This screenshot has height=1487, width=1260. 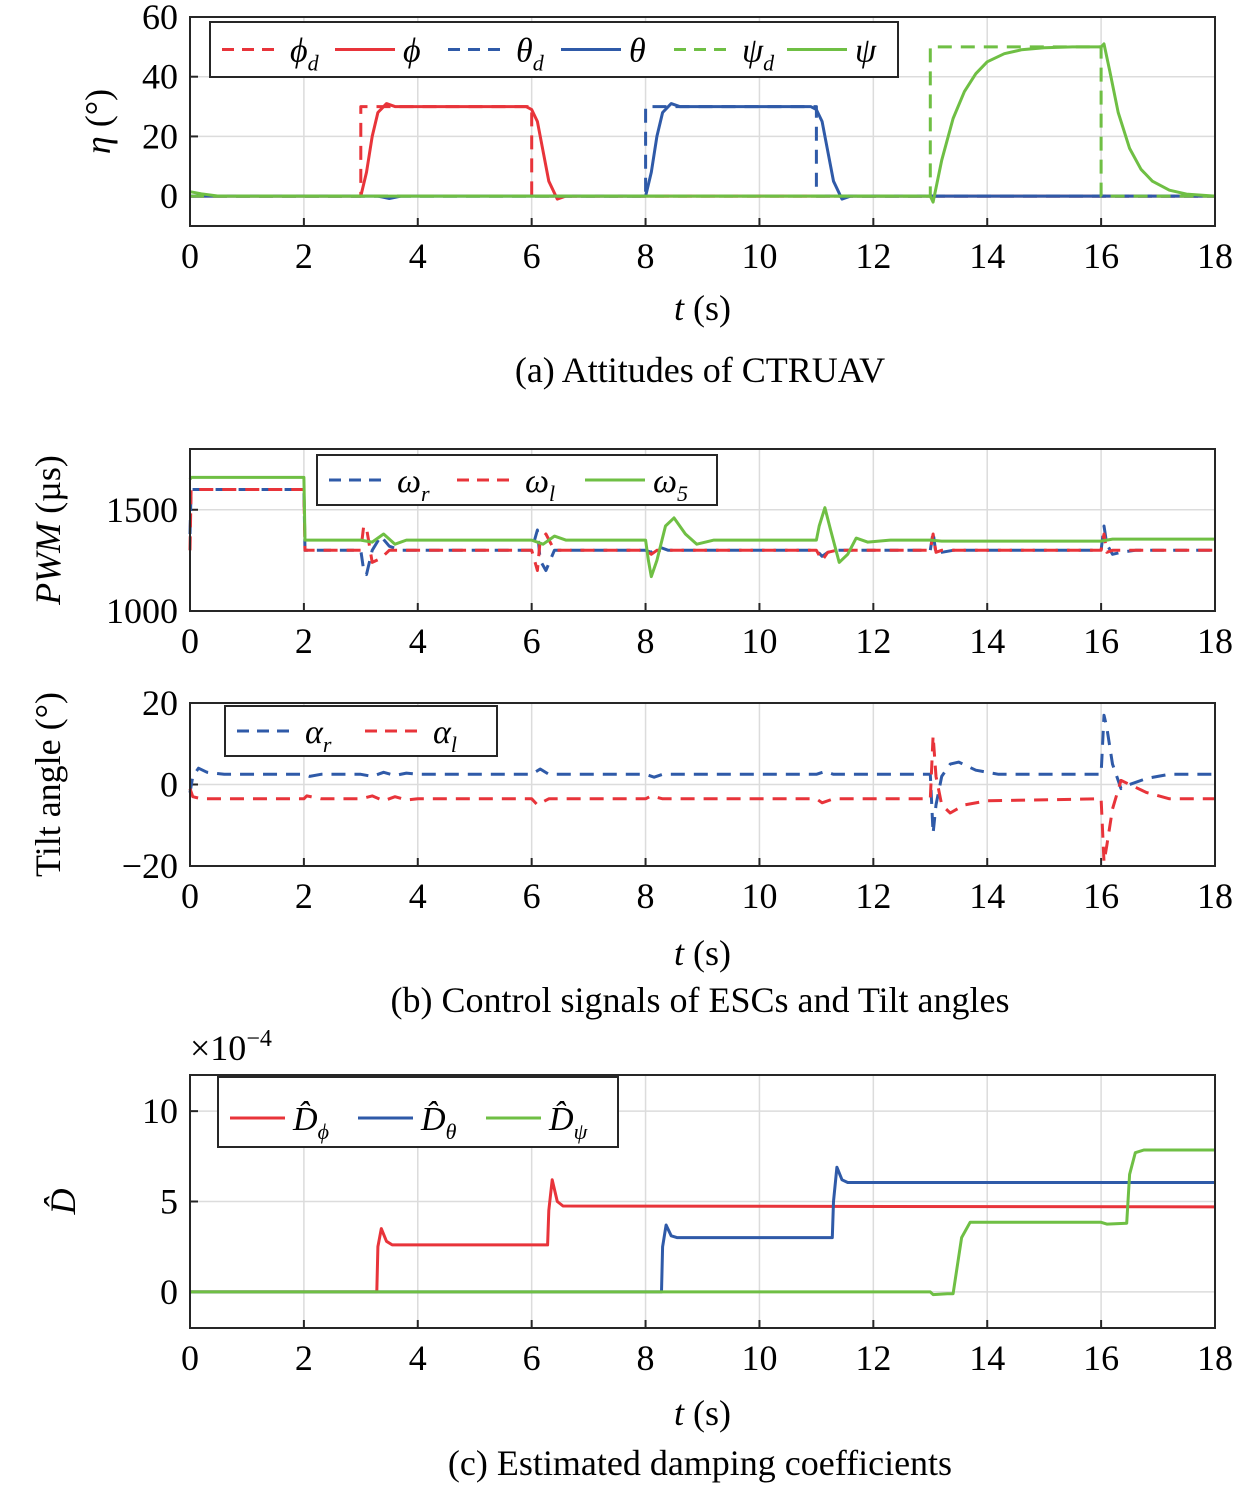 What do you see at coordinates (445, 735) in the screenshot?
I see `legend-entry-label: αl` at bounding box center [445, 735].